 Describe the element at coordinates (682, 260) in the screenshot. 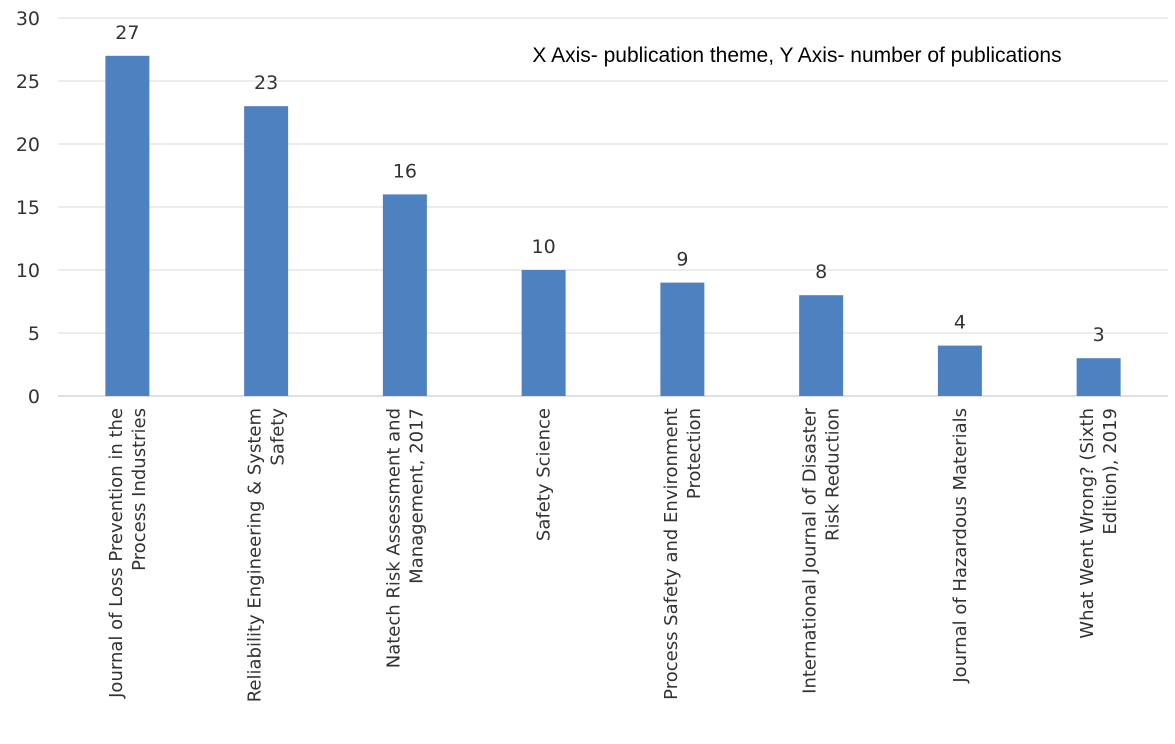

I see `data-label: 9` at that location.